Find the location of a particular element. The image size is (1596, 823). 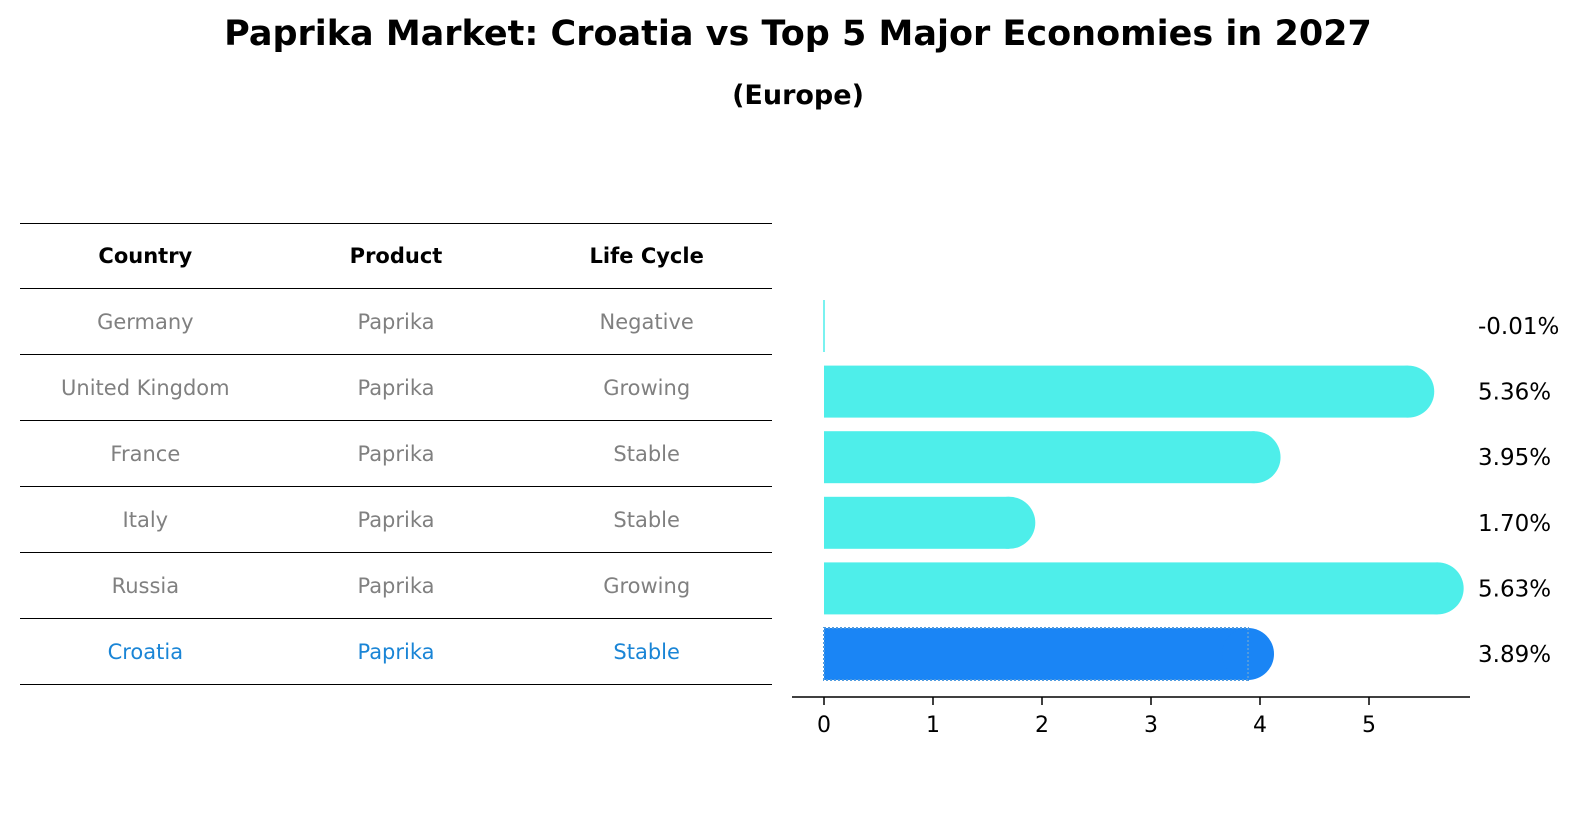

bar-italy is located at coordinates (930, 522).